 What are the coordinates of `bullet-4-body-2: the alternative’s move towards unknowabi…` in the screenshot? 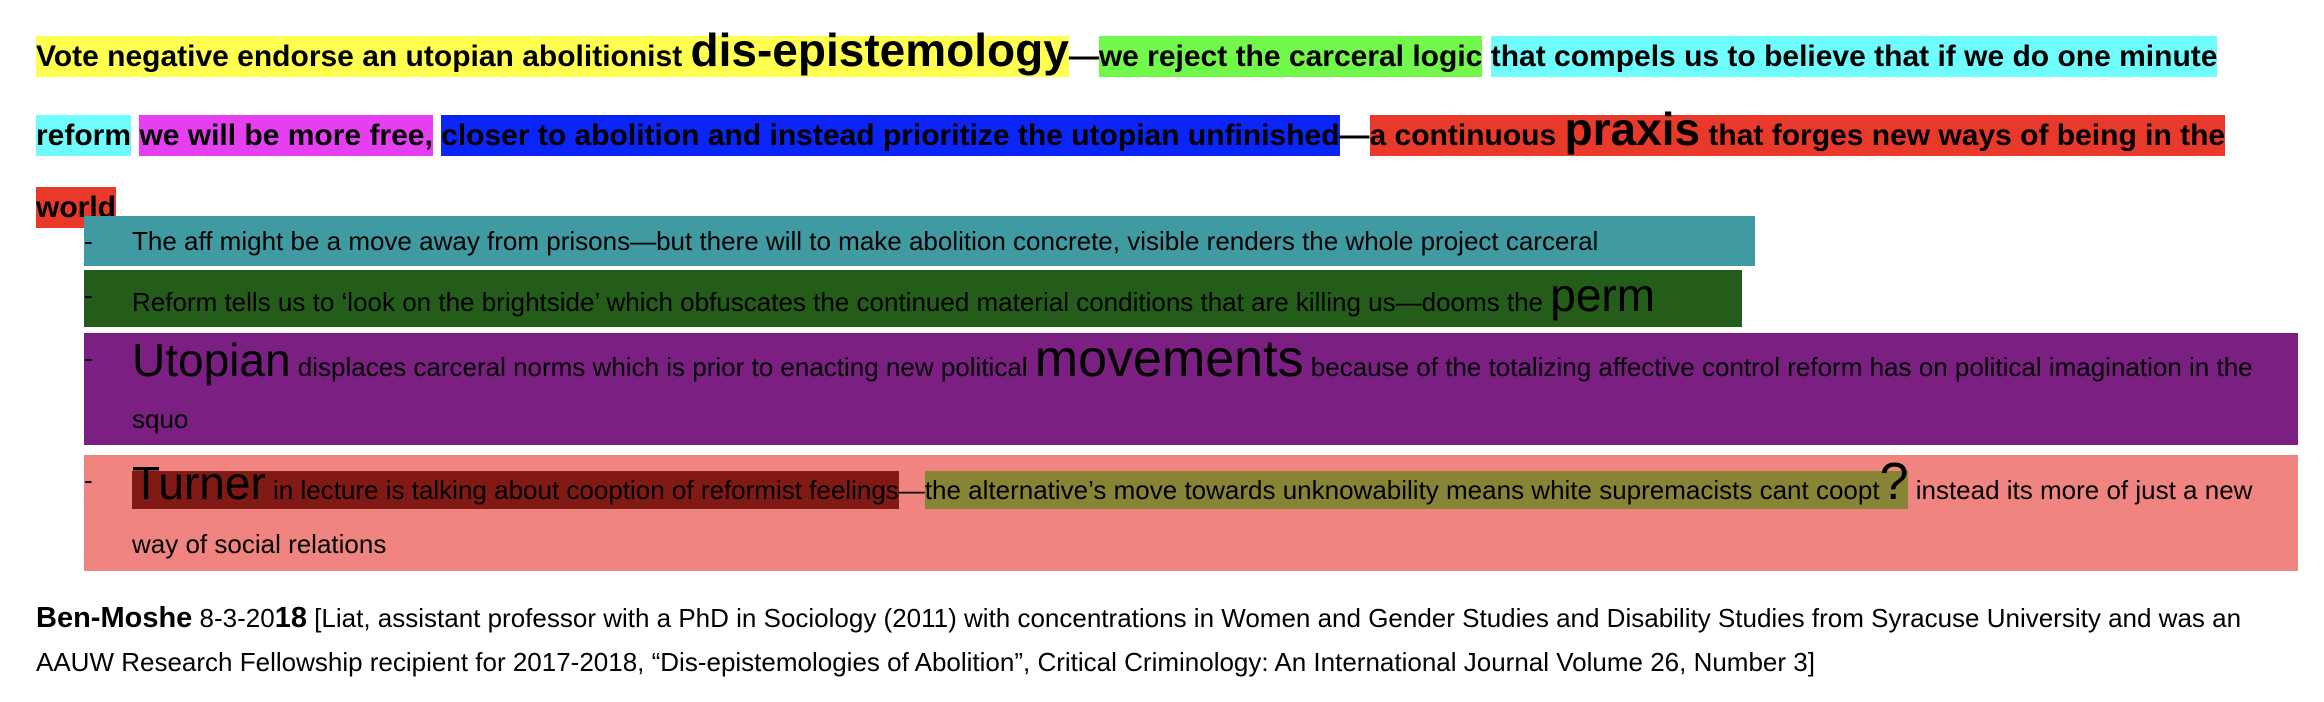 It's located at (1402, 490).